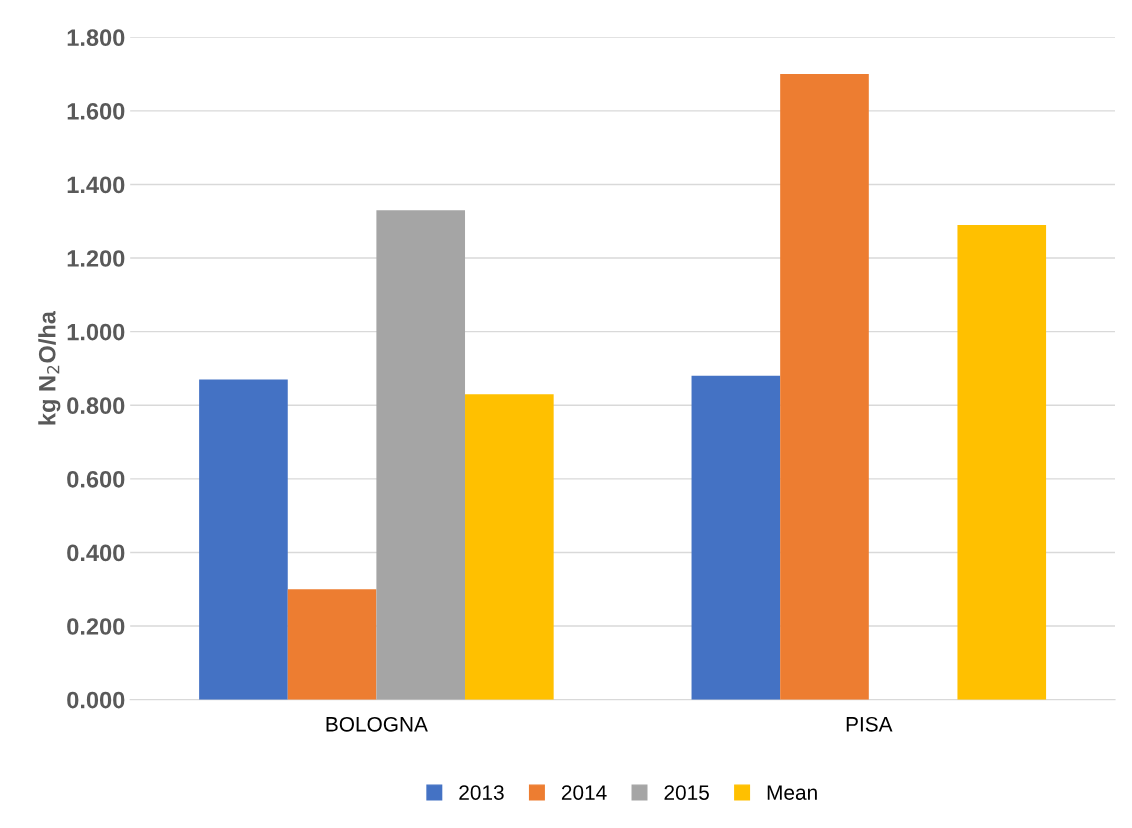 This screenshot has height=828, width=1132. Describe the element at coordinates (96, 700) in the screenshot. I see `y-tick-label: 0.000` at that location.